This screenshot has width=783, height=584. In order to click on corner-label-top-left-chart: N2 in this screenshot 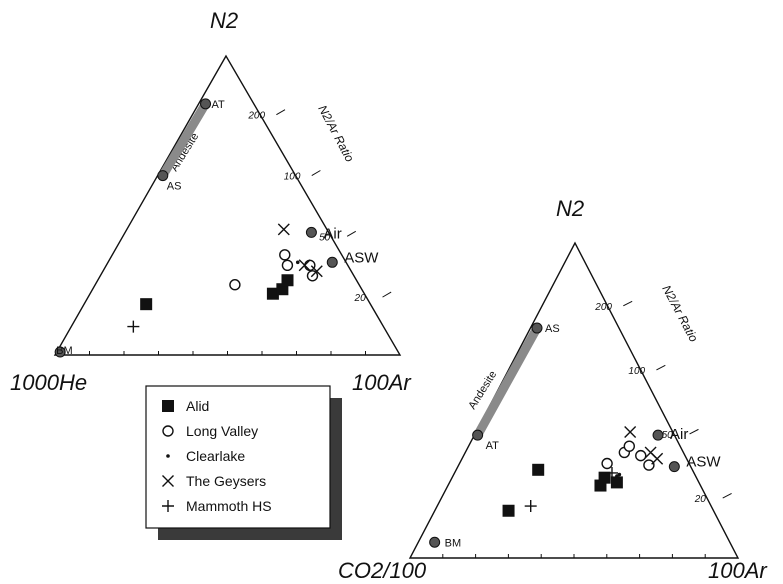, I will do `click(224, 20)`.